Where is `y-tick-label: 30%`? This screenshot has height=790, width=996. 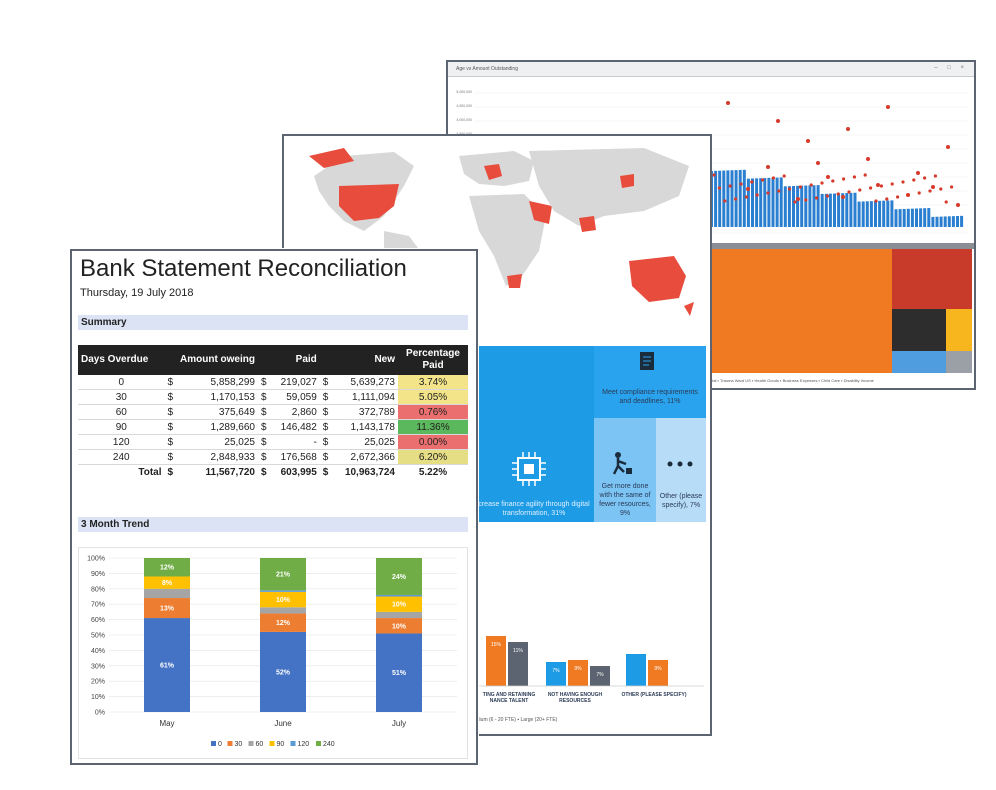 y-tick-label: 30% is located at coordinates (98, 666).